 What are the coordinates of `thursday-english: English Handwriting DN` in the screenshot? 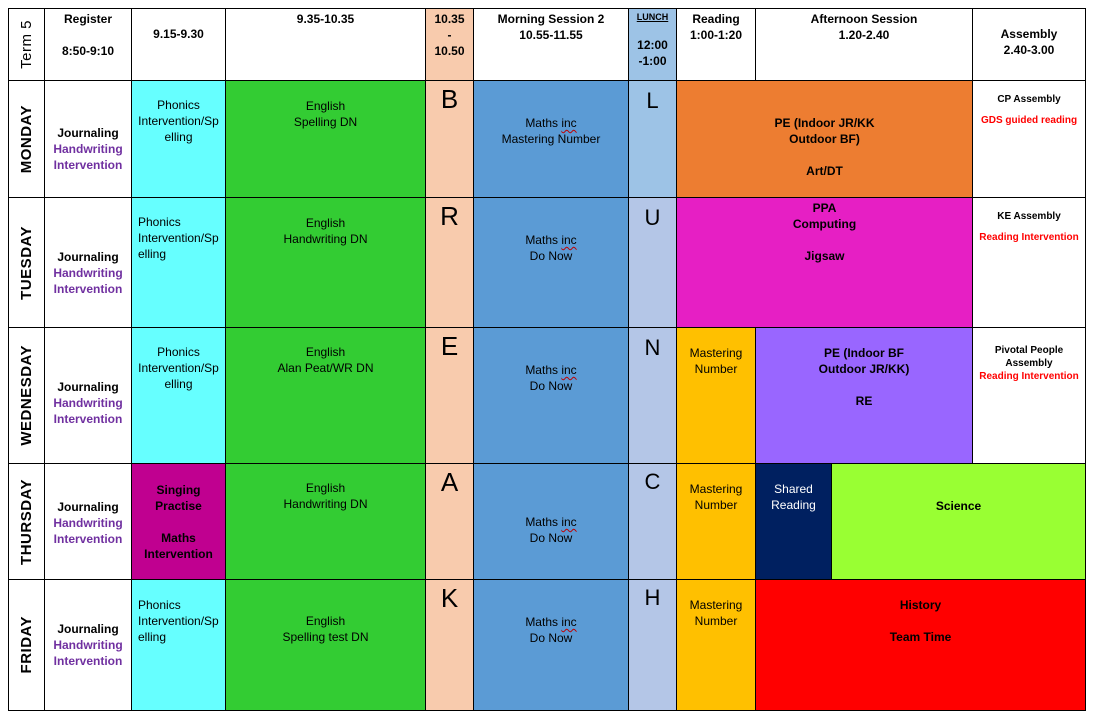 It's located at (325, 521).